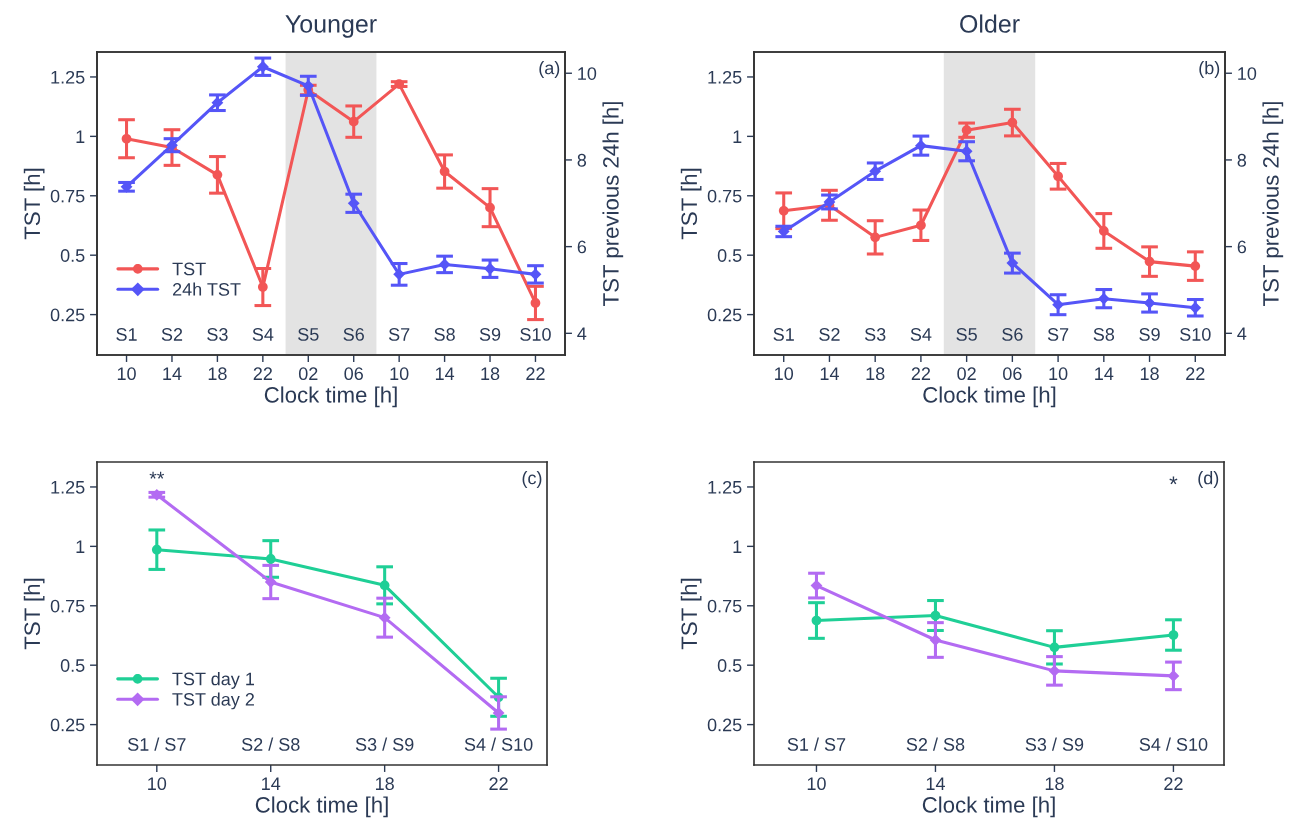 Image resolution: width=1296 pixels, height=836 pixels. What do you see at coordinates (213, 680) in the screenshot?
I see `legend-label: TST day 1` at bounding box center [213, 680].